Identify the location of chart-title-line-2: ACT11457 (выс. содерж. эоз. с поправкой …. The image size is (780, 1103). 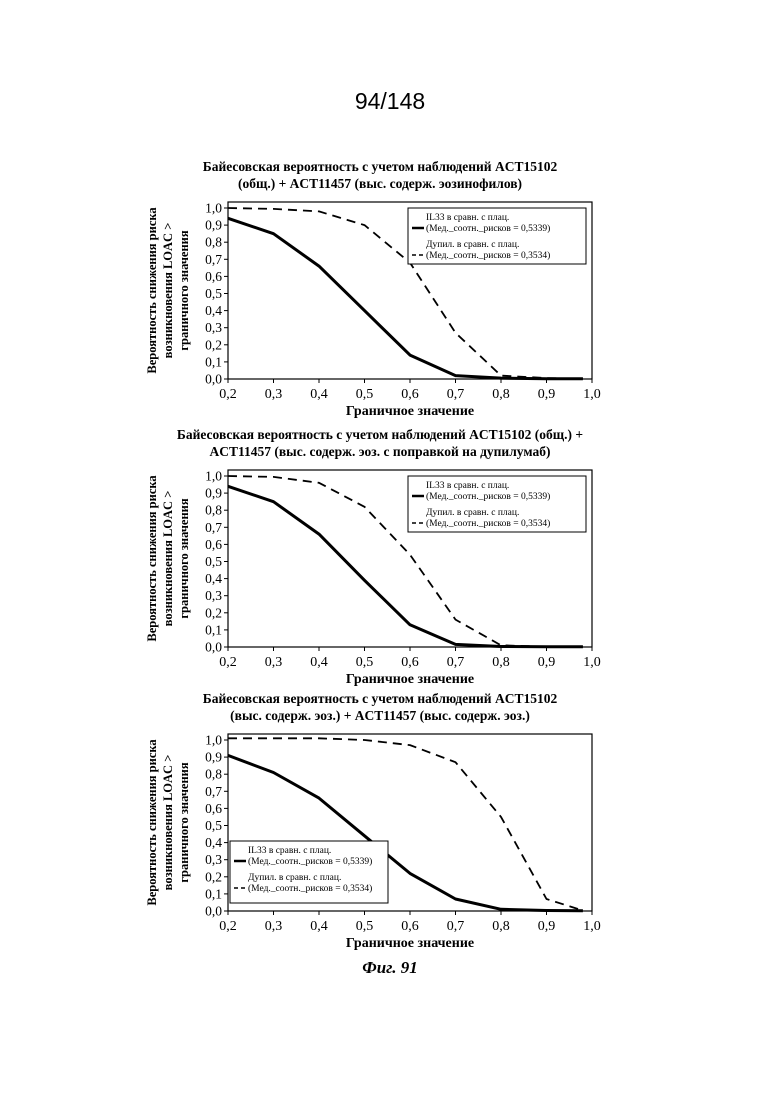
(380, 451).